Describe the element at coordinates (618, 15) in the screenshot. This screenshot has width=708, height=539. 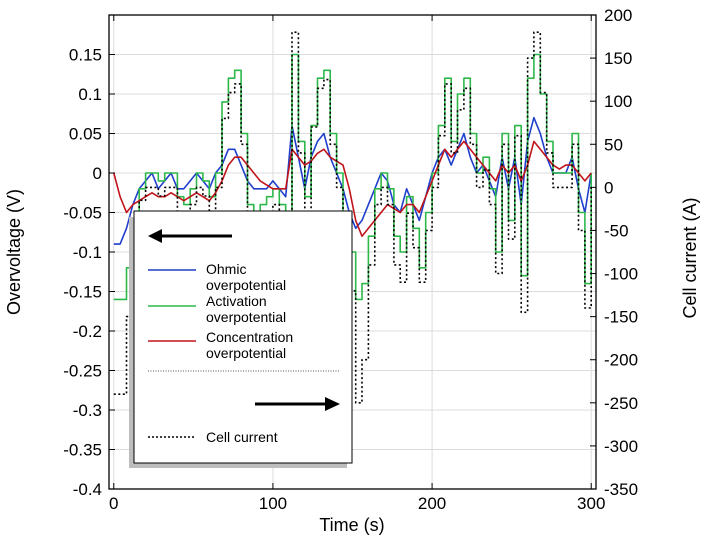
I see `y-right-tick-label: 200` at that location.